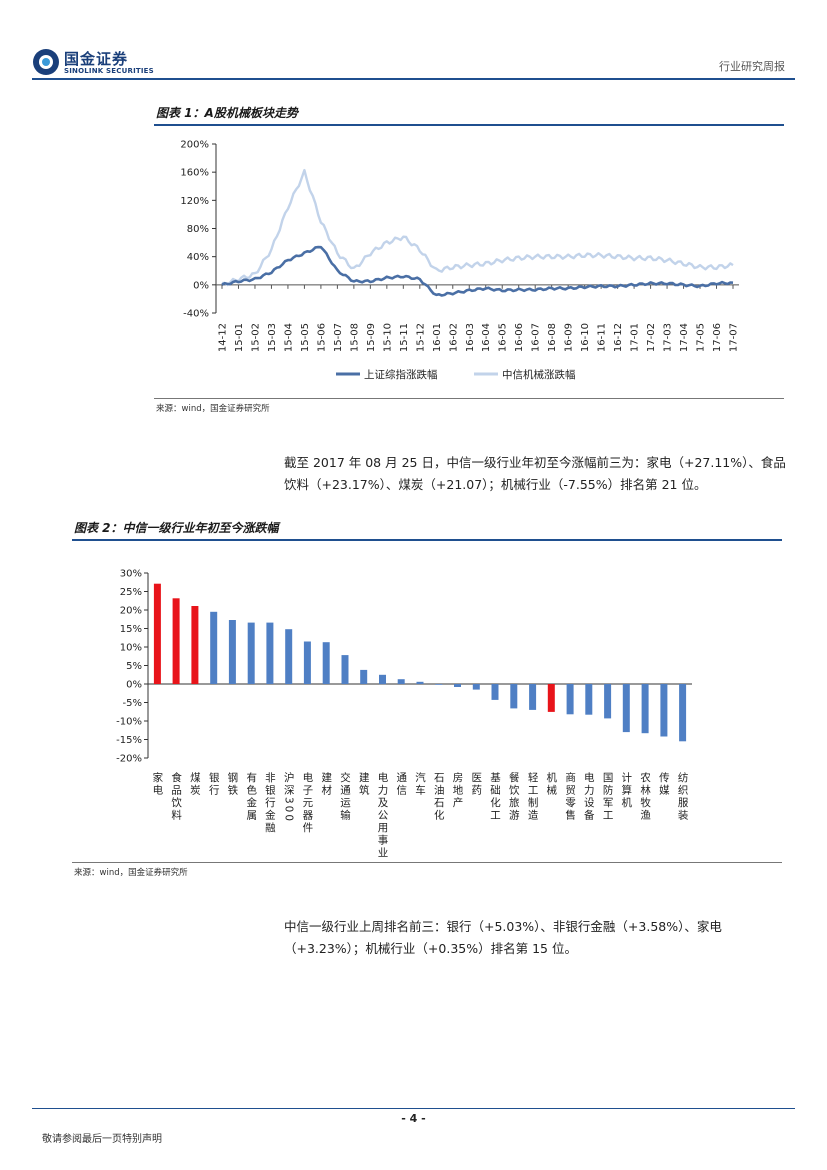 This screenshot has width=827, height=1170. What do you see at coordinates (289, 656) in the screenshot?
I see `bar-沪深300` at bounding box center [289, 656].